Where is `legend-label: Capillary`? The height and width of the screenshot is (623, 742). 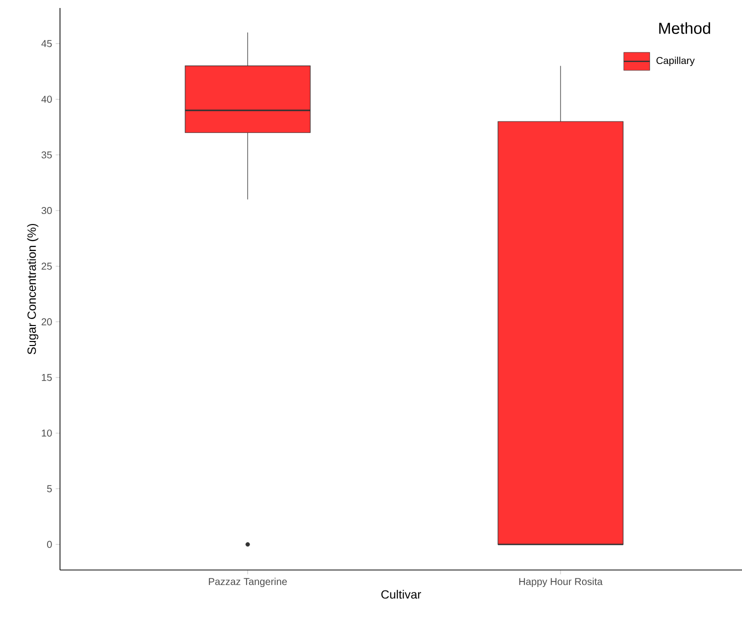
legend-label: Capillary is located at coordinates (675, 61).